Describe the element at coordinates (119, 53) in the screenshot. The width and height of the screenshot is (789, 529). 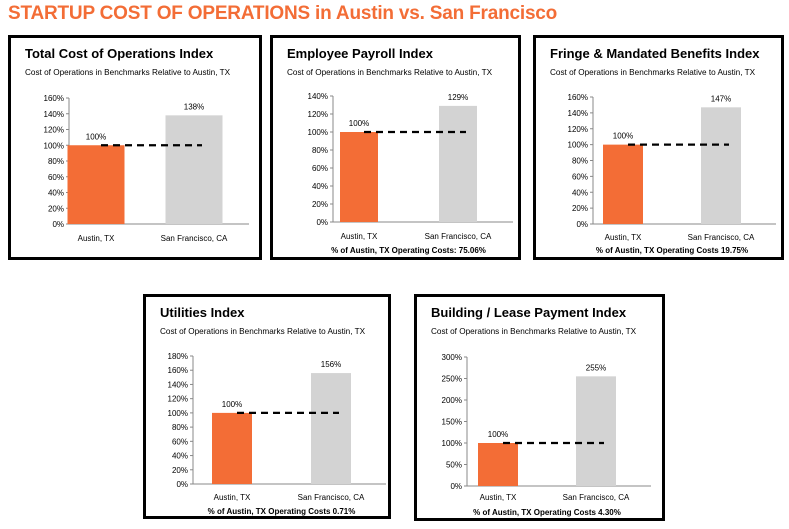
I see `chart-title: Total Cost of Operations Index` at that location.